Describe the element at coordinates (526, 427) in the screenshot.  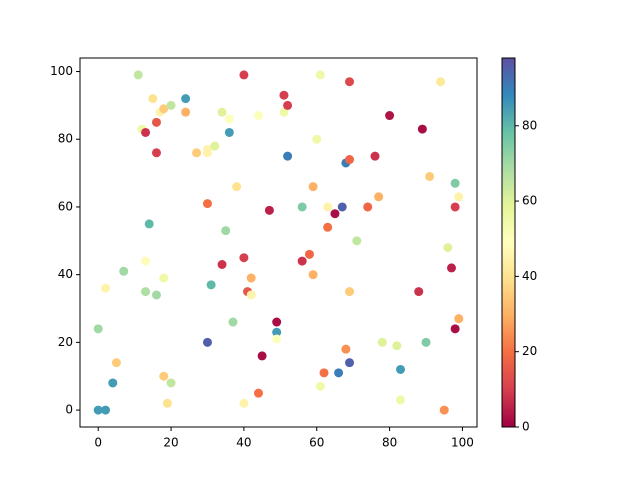
I see `colorbar-tick-label: 0` at that location.